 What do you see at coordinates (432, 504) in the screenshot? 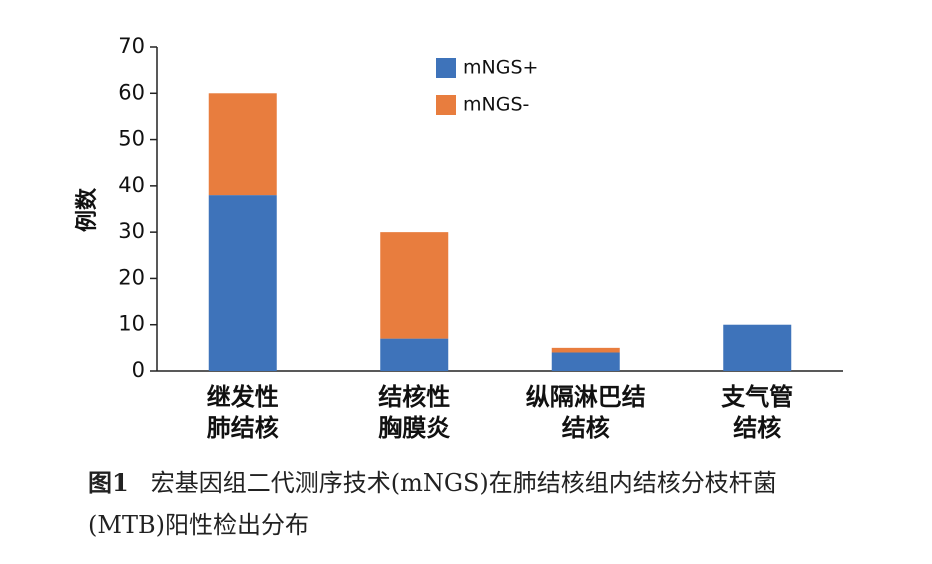
I see `caption-text: 宏基因组二代测序技术(mNGS)在肺结核组内结核分枝杆菌(MTB)阳性检出分布` at bounding box center [432, 504].